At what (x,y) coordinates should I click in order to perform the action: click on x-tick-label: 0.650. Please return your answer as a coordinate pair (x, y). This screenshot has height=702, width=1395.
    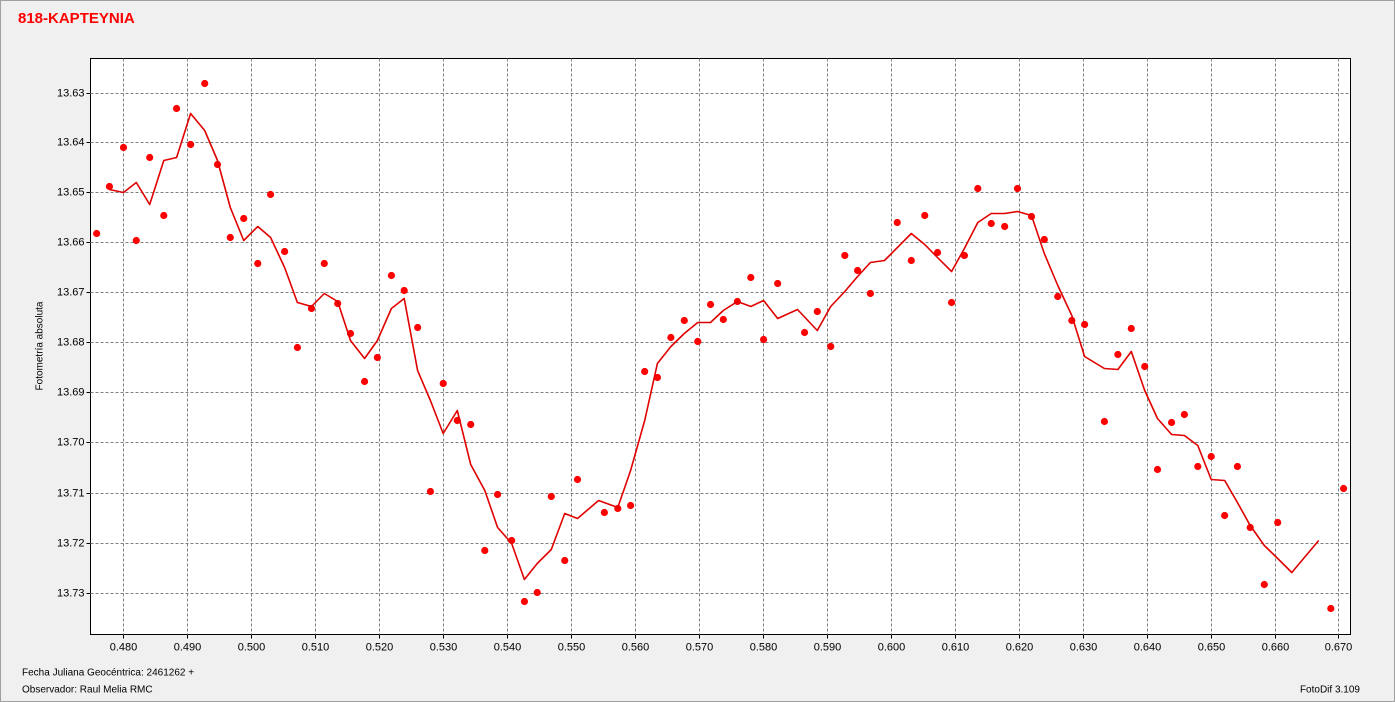
    Looking at the image, I should click on (1212, 647).